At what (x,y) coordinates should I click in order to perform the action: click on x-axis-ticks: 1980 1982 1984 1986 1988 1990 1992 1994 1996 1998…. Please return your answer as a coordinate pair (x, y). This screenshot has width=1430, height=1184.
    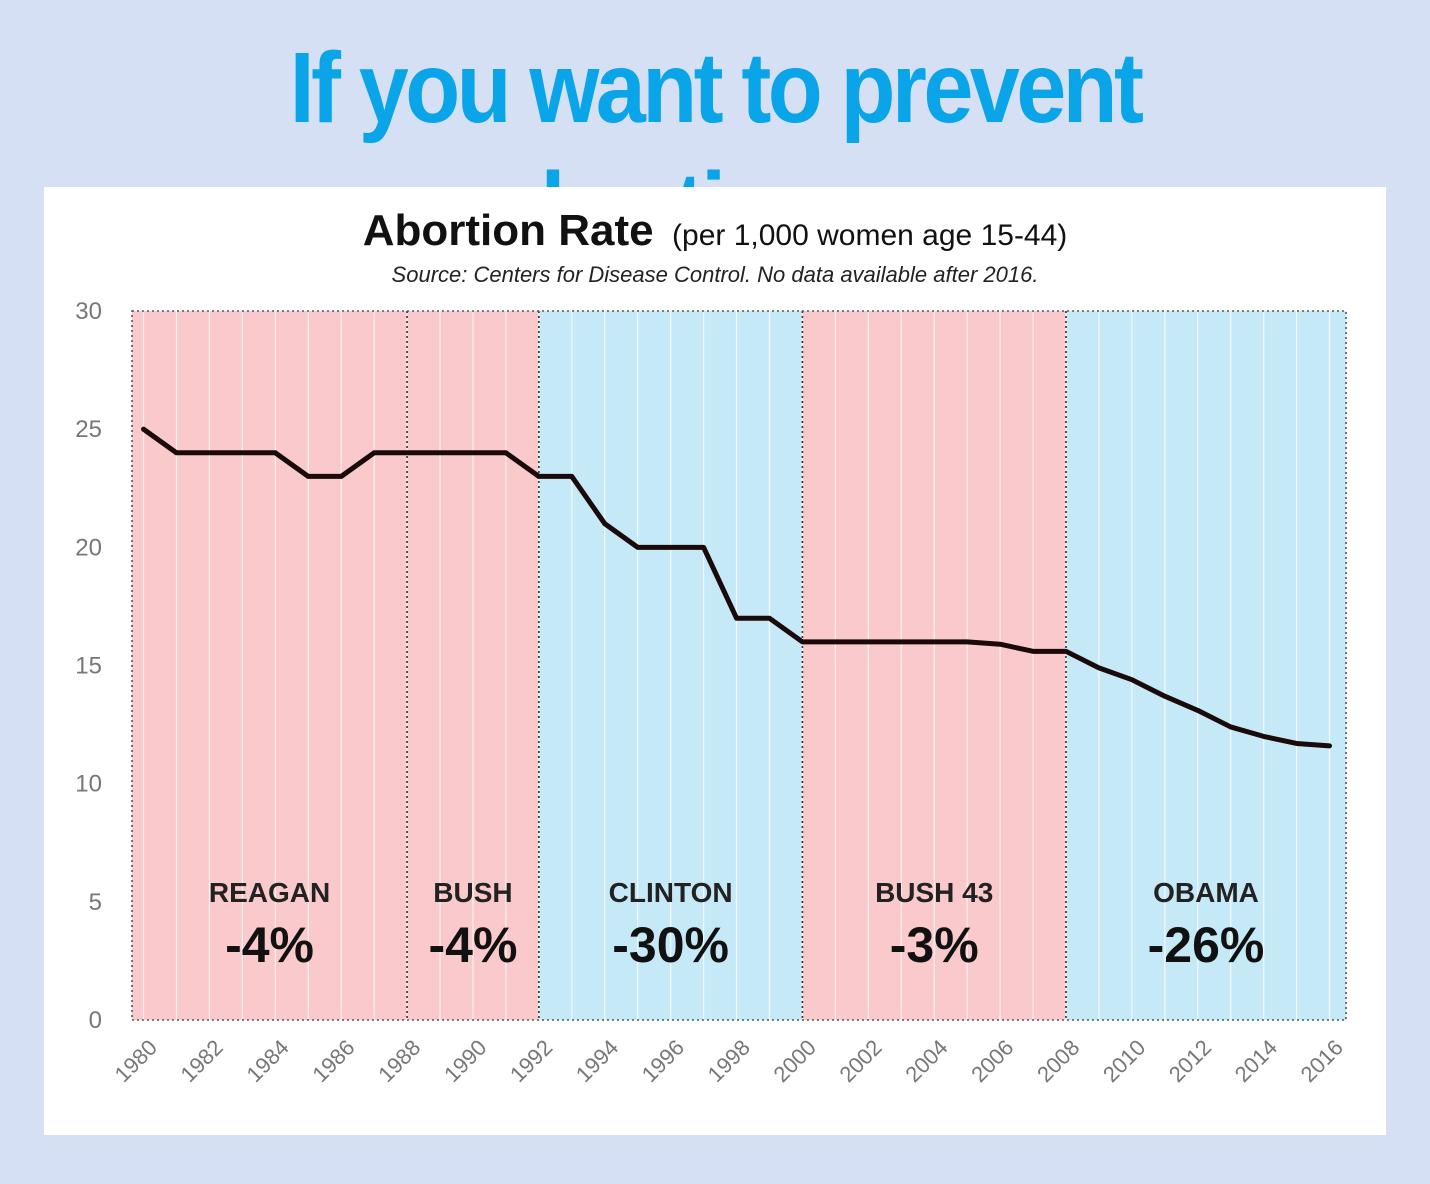
    Looking at the image, I should click on (729, 1061).